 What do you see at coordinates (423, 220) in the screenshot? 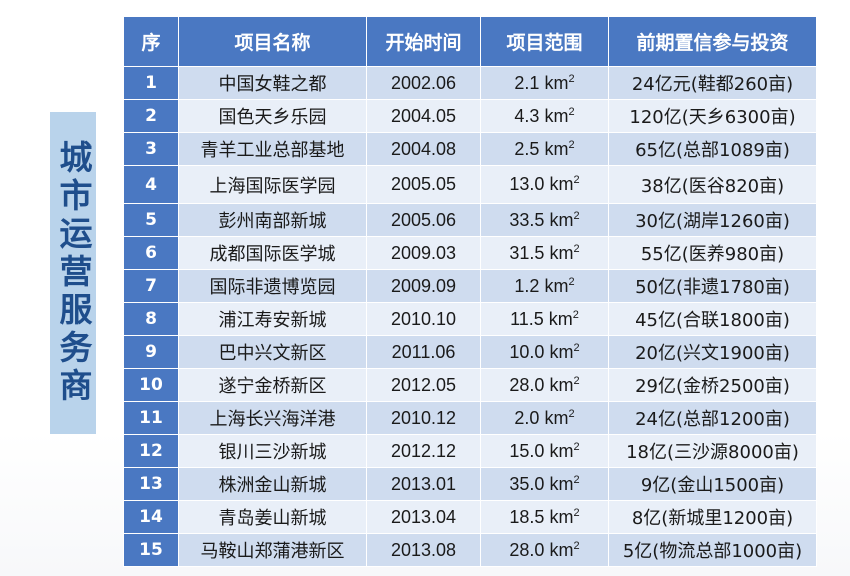
I see `start-date: 2005.06` at bounding box center [423, 220].